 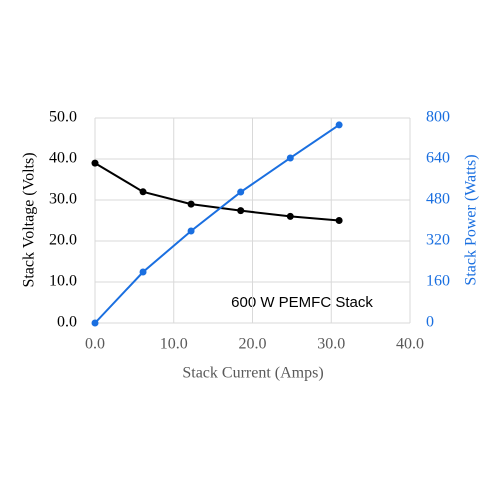 What do you see at coordinates (174, 344) in the screenshot?
I see `x-tick-label: 10.0` at bounding box center [174, 344].